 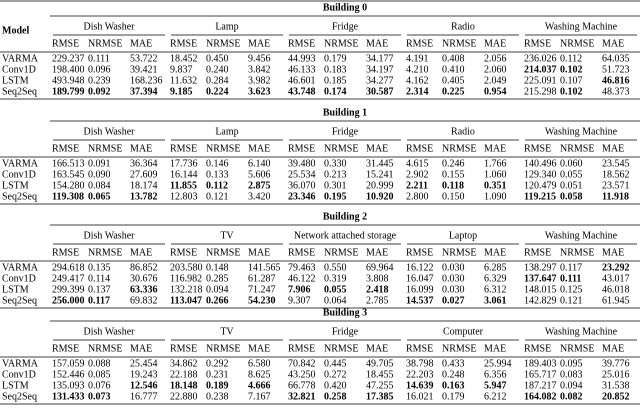 What do you see at coordinates (571, 185) in the screenshot?
I see `cell: 0.051` at bounding box center [571, 185].